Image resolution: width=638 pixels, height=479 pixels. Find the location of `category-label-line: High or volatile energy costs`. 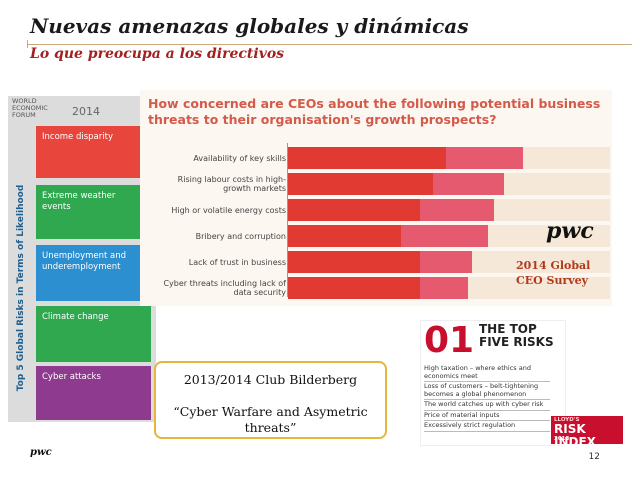

category-label-line: High or volatile energy costs is located at coordinates (228, 210).